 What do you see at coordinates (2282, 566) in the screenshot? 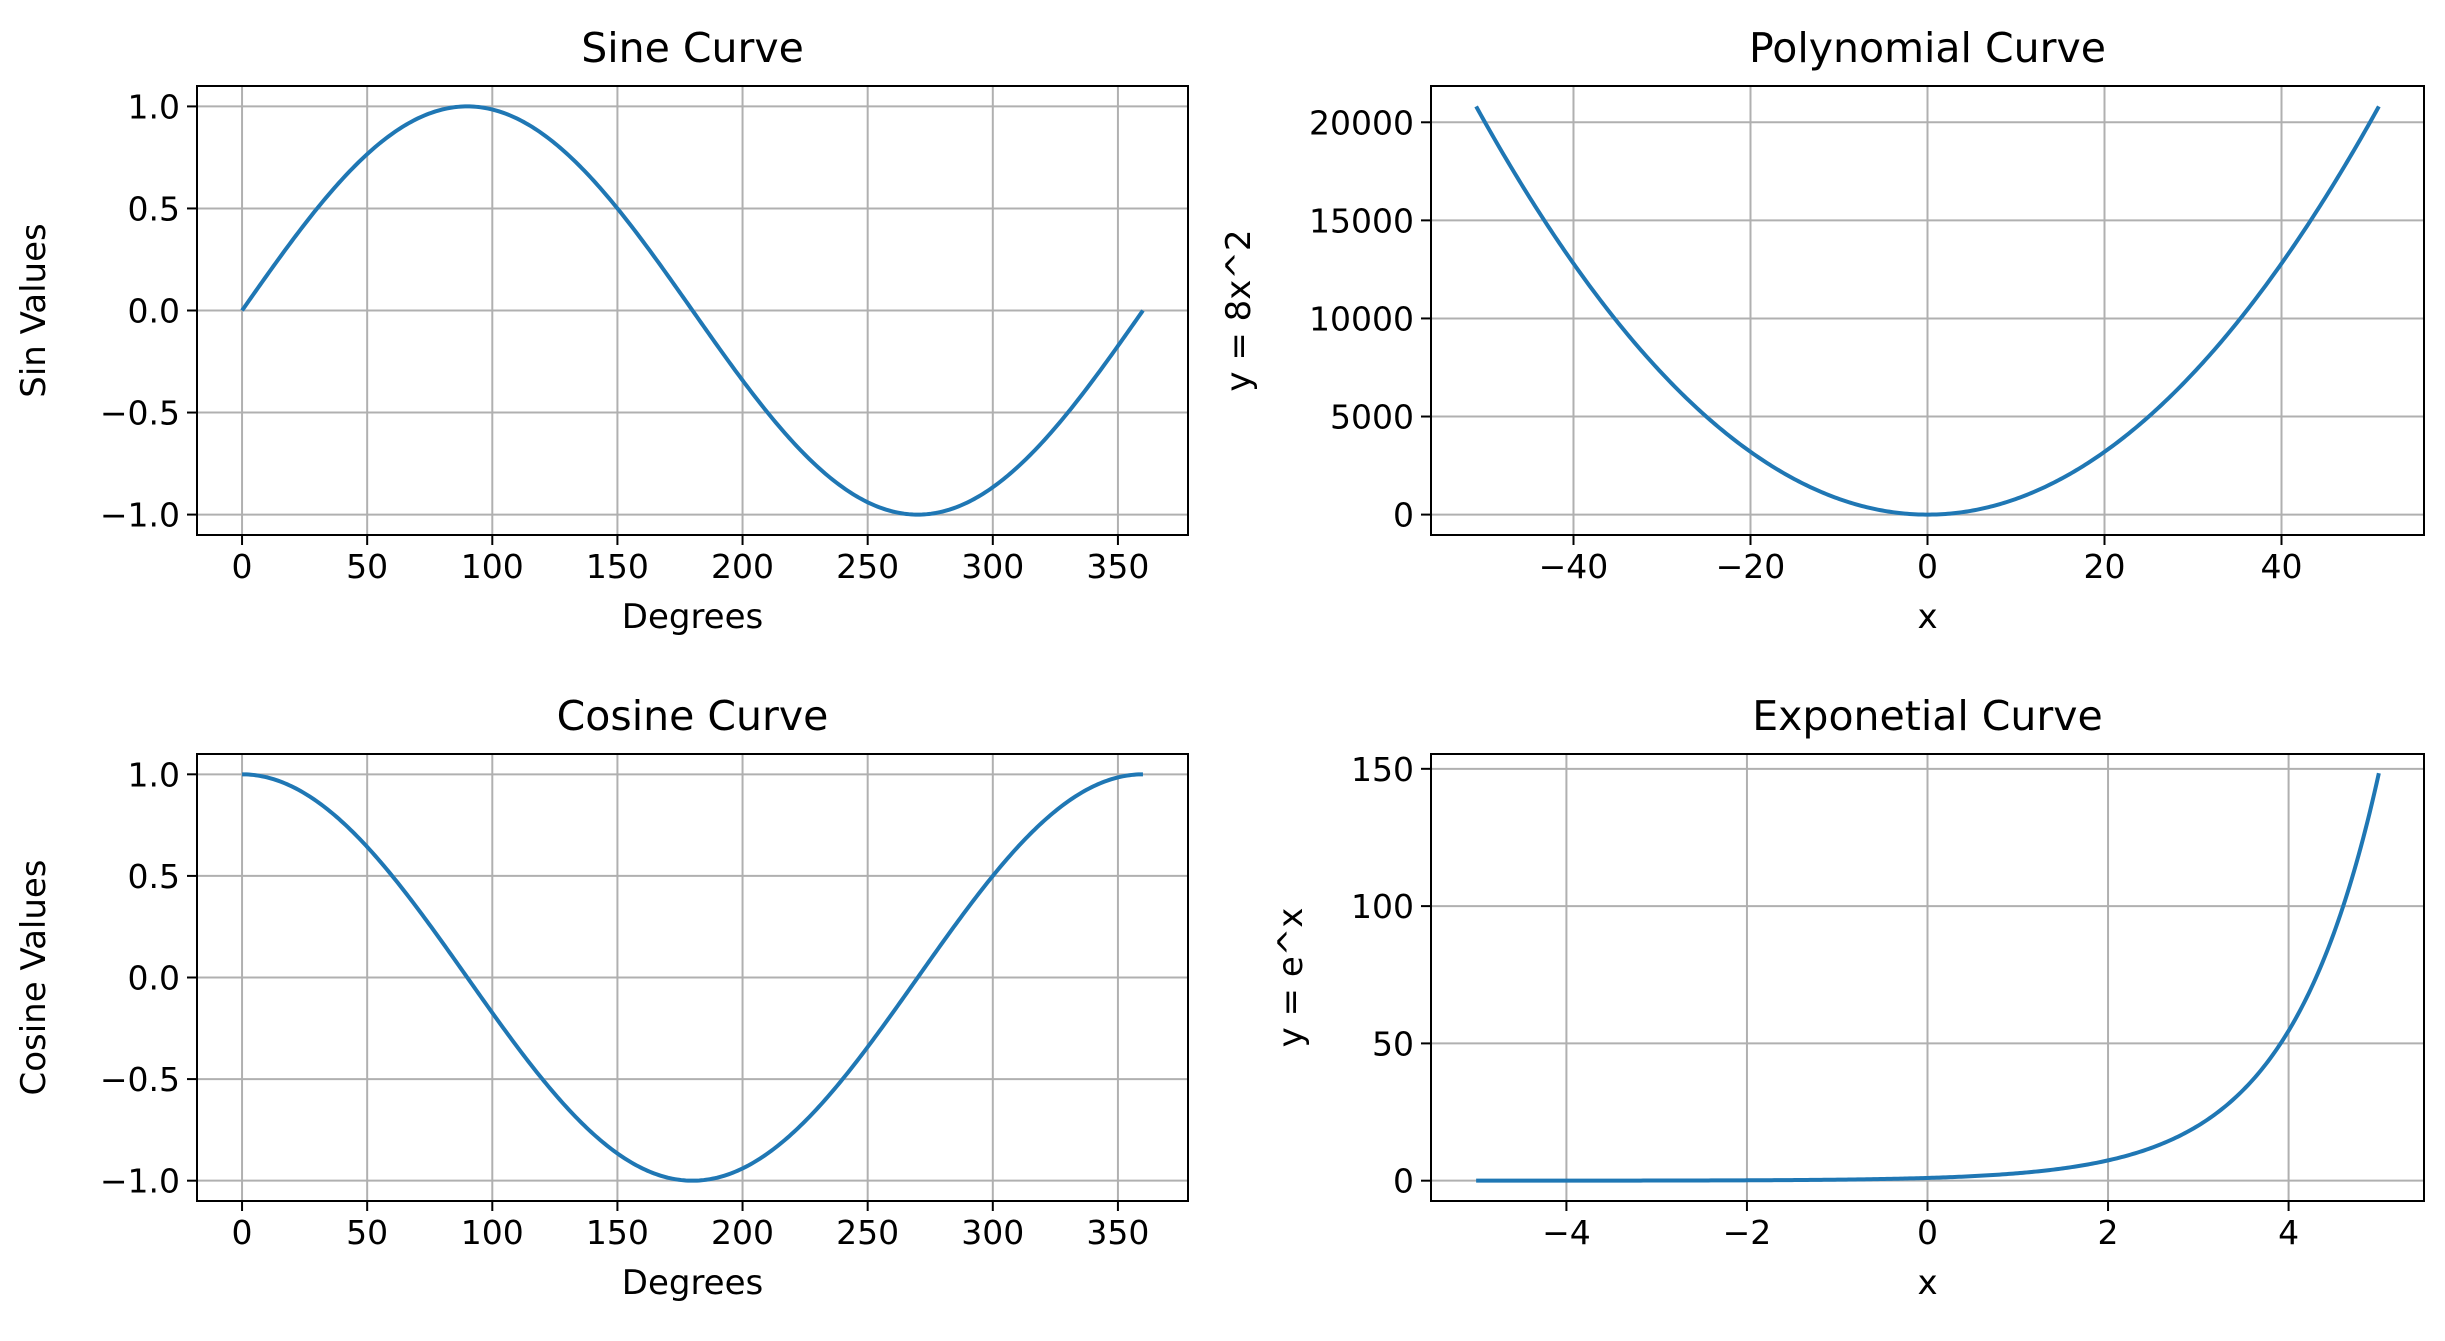
I see `x-tick-label: 40` at bounding box center [2282, 566].